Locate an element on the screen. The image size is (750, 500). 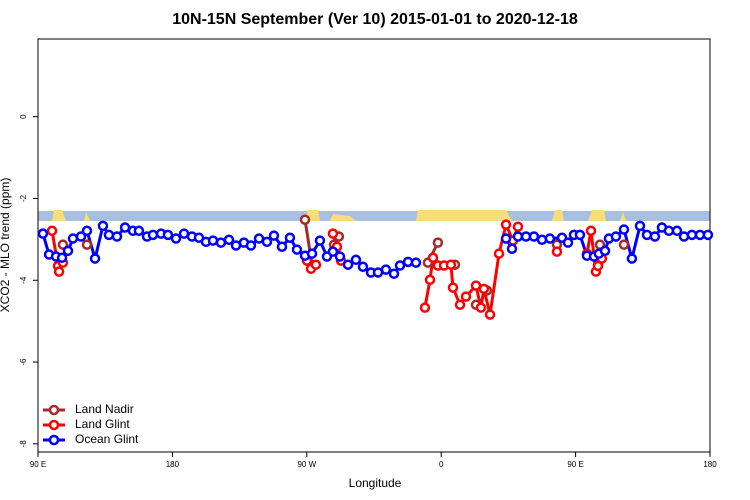
legend-label: Land Nadir is located at coordinates (104, 409).